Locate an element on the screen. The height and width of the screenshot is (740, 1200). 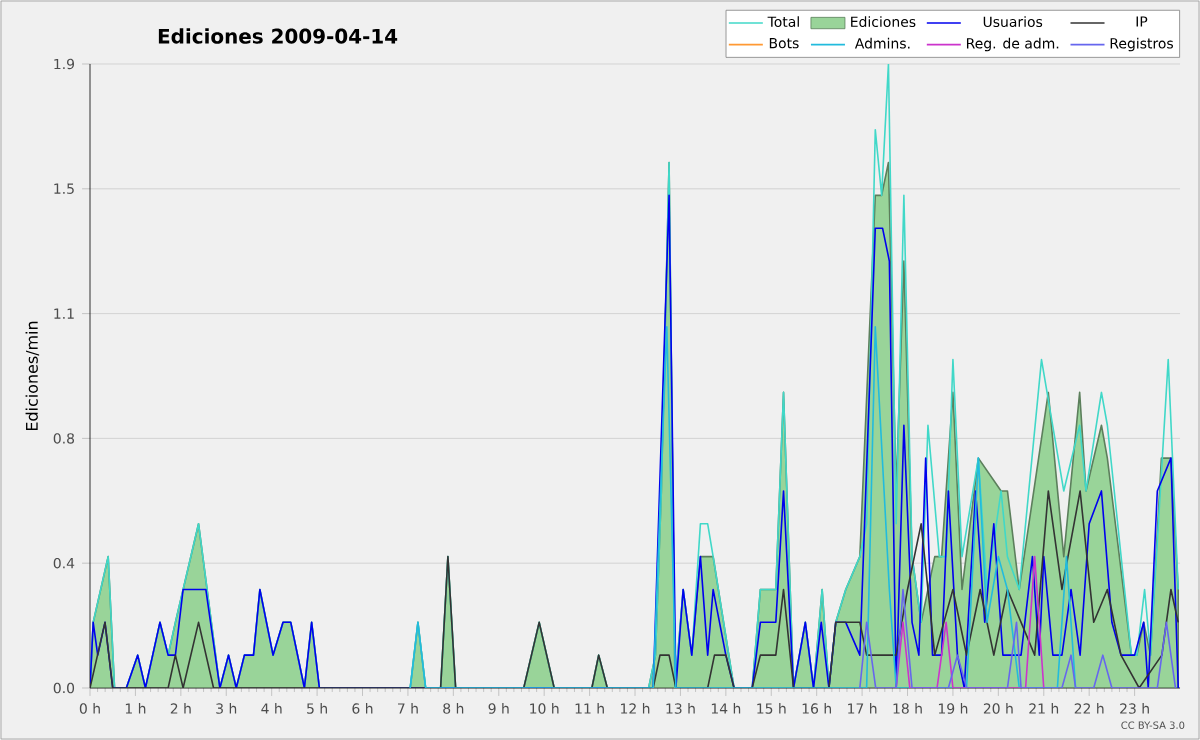
chart-title: Ediciones 2009-04-14 is located at coordinates (278, 36).